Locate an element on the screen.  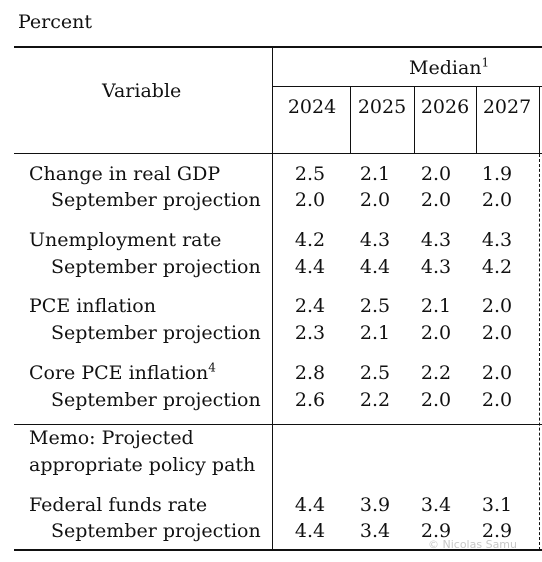
year-header-2026: 2026 is located at coordinates (445, 107).